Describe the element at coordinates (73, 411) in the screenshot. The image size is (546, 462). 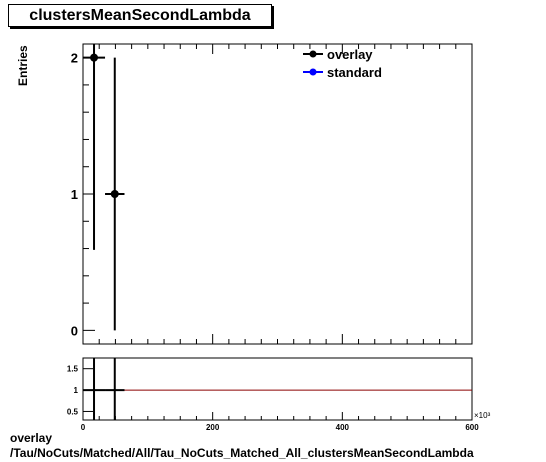
I see `ratio-y-tick-label: 0.5` at that location.